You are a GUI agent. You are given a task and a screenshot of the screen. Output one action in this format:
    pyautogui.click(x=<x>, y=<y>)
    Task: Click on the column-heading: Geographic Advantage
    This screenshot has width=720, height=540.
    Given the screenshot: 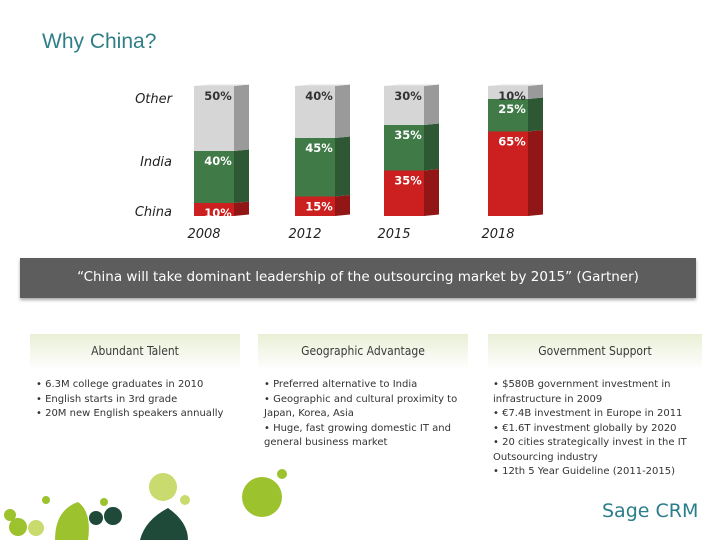 What is the action you would take?
    pyautogui.click(x=363, y=352)
    